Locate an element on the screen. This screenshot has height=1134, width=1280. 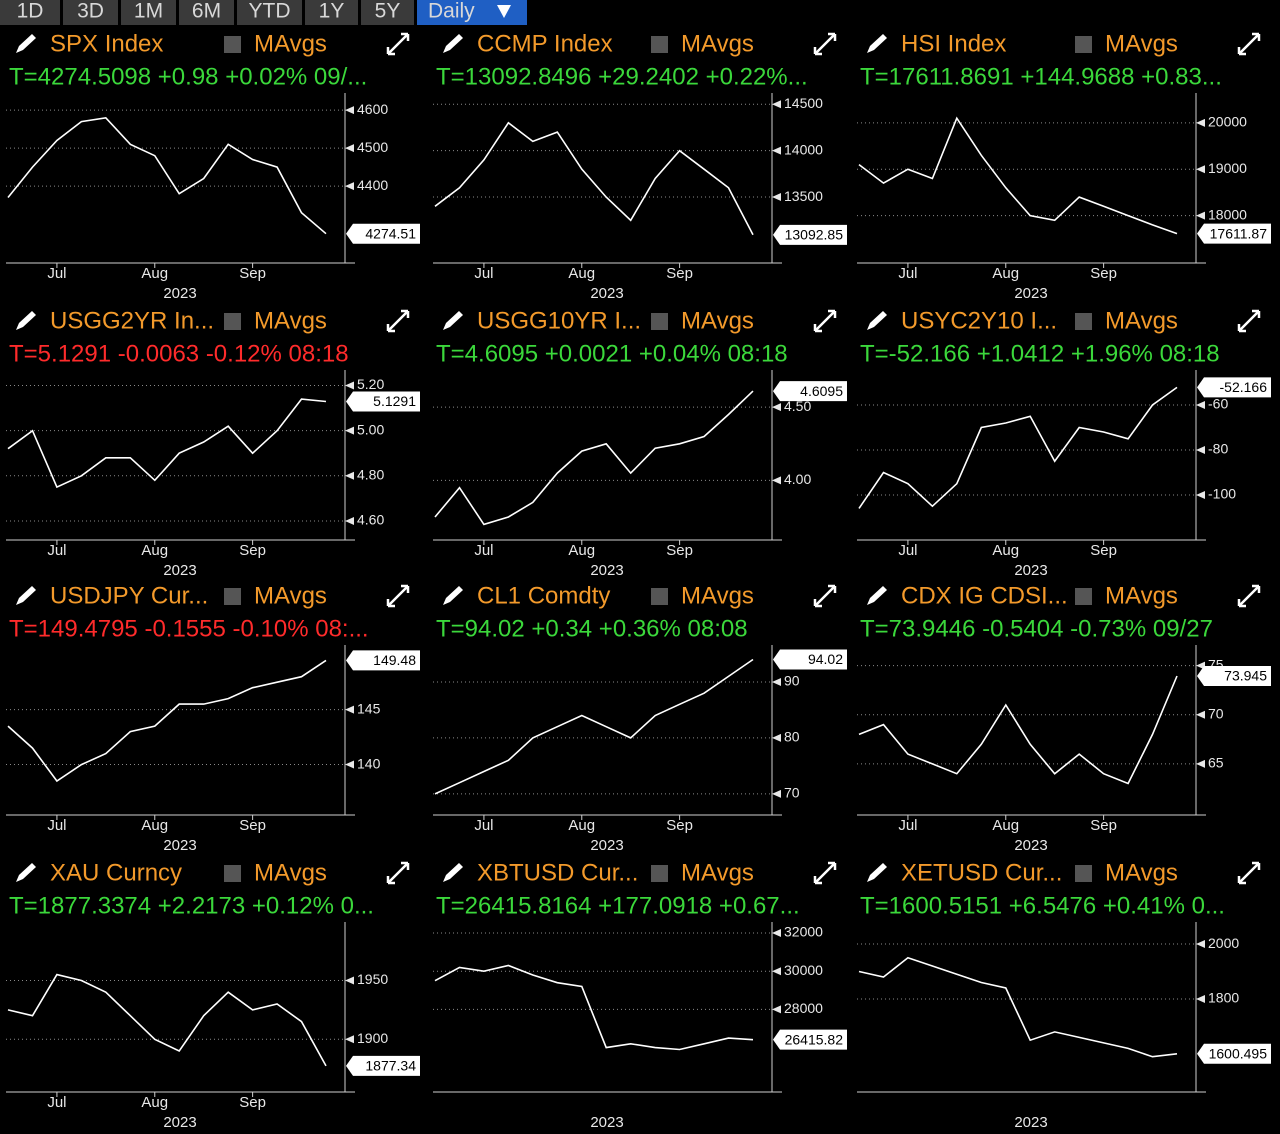
toolbar-button-label: Daily is located at coordinates (451, 11).